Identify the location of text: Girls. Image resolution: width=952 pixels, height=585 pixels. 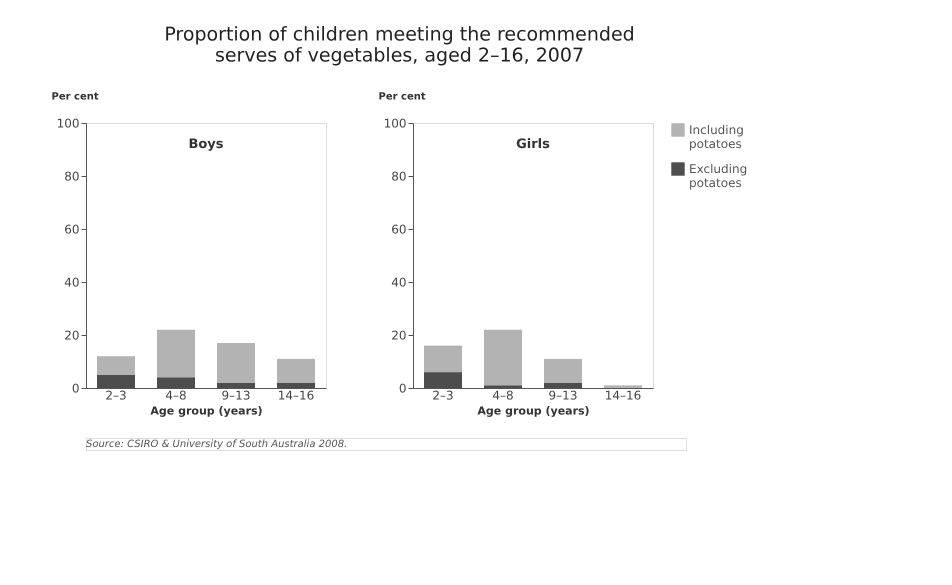
(533, 144).